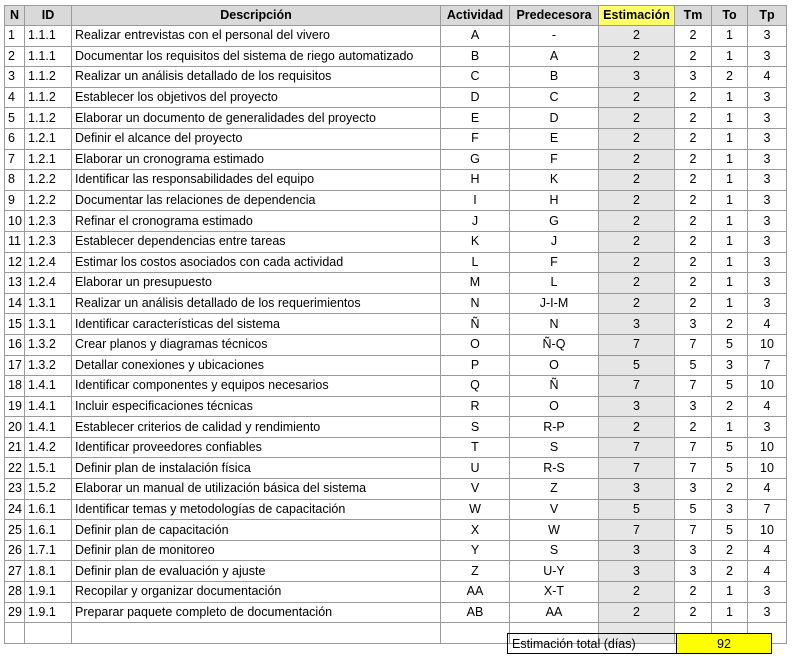 This screenshot has height=657, width=793. Describe the element at coordinates (475, 97) in the screenshot. I see `row-actividad: D` at that location.